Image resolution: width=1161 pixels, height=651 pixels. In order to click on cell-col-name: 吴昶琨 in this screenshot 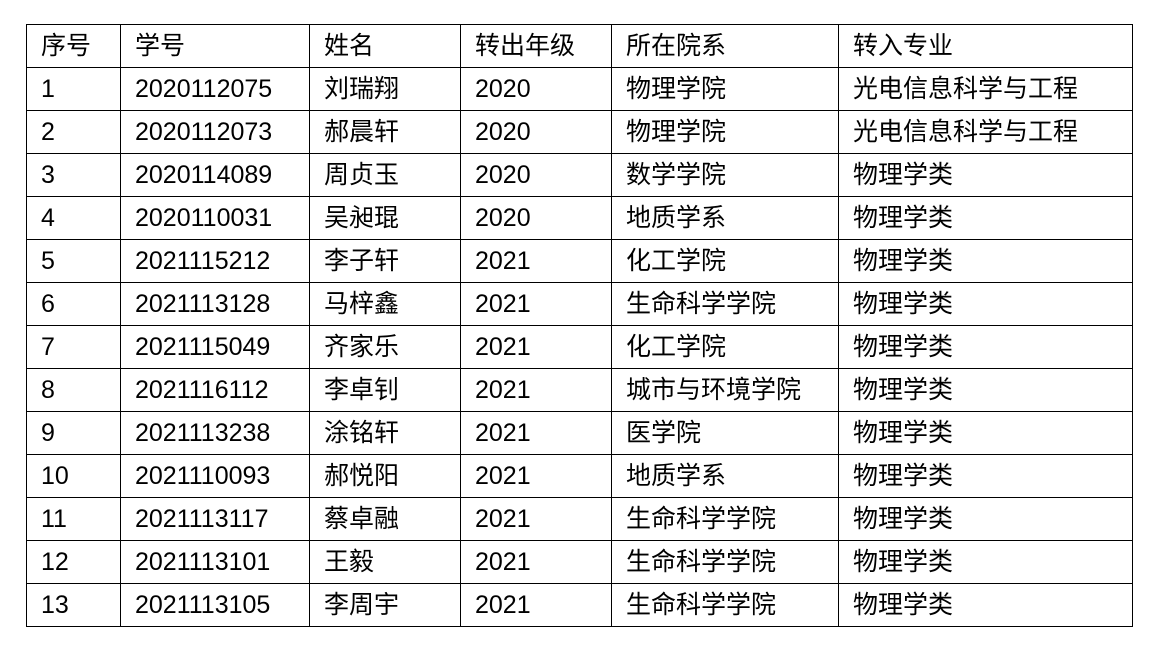, I will do `click(385, 218)`.